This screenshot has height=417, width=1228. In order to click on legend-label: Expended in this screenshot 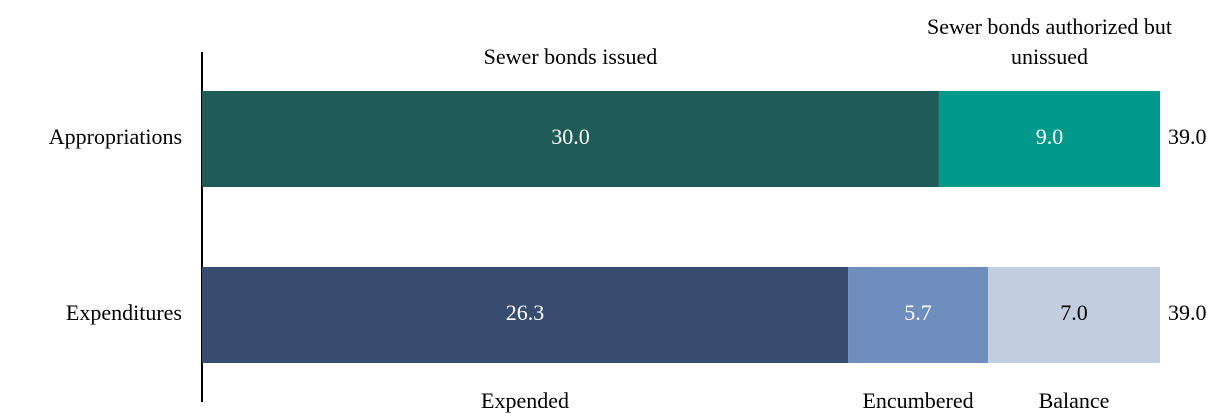, I will do `click(525, 400)`.